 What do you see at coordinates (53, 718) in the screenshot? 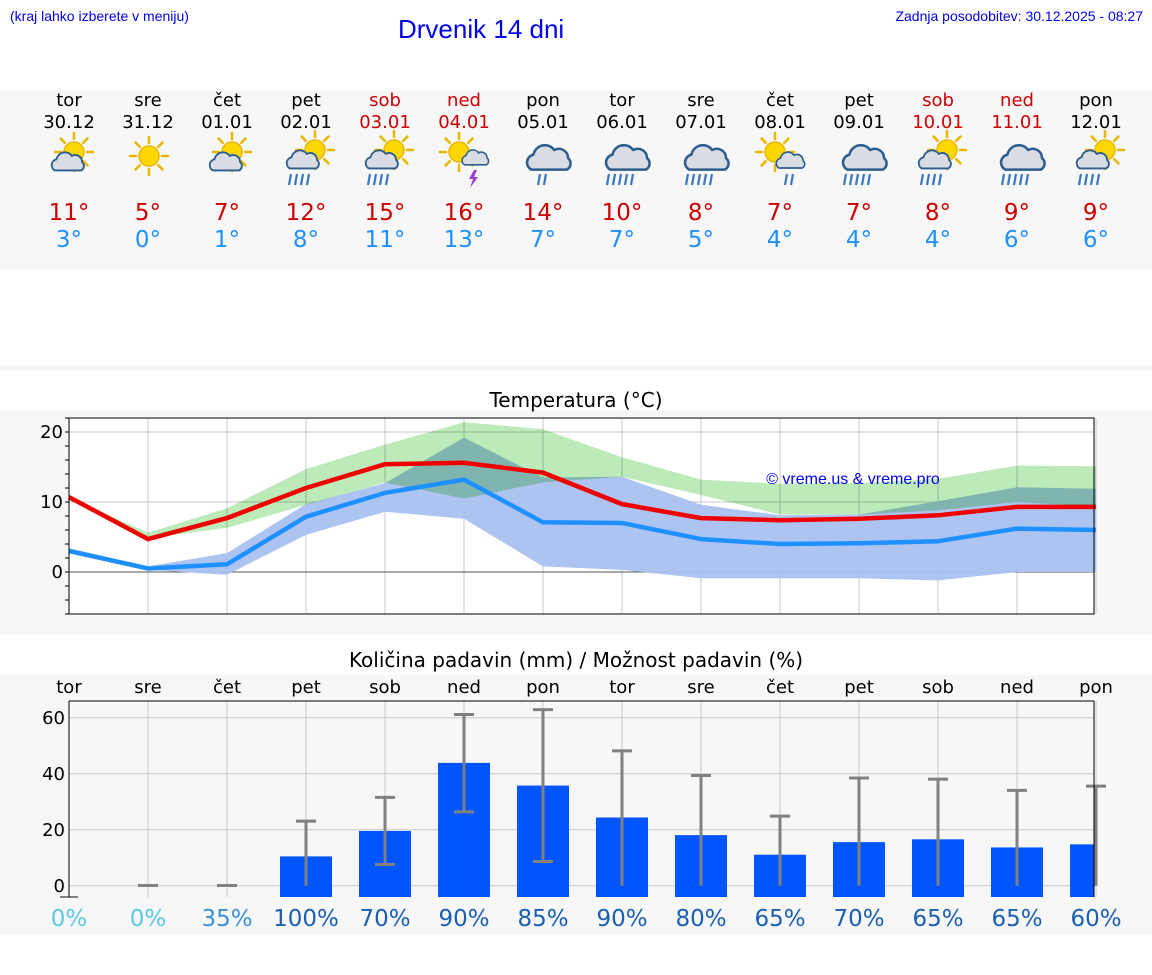
I see `rain-y-tick-label: 60` at bounding box center [53, 718].